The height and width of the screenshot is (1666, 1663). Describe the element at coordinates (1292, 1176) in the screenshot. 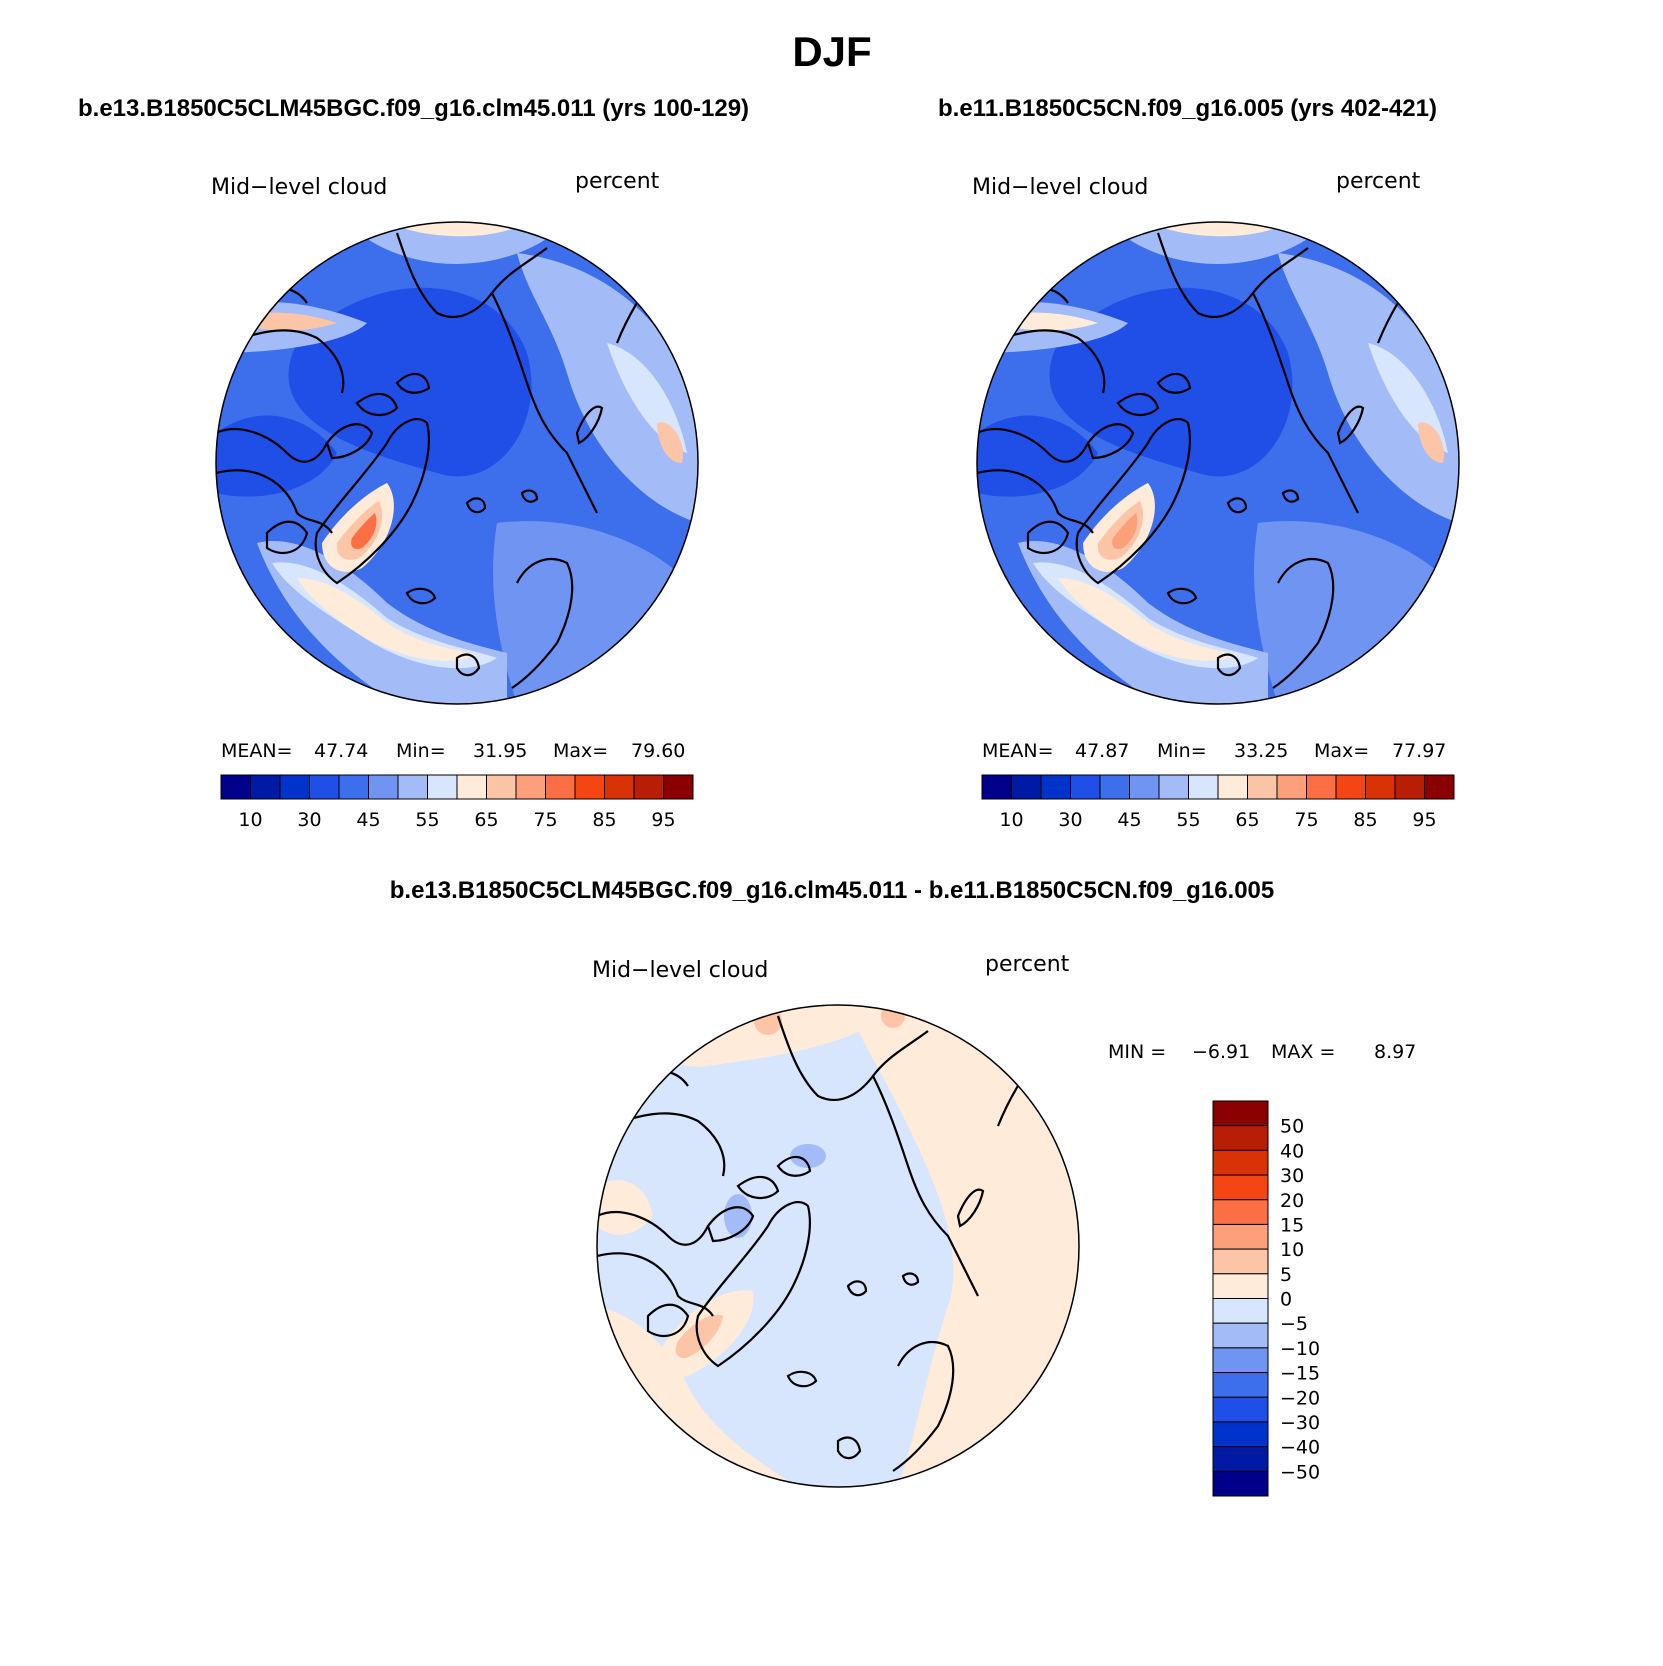

I see `diff-colorbar-tick-label: 30` at that location.